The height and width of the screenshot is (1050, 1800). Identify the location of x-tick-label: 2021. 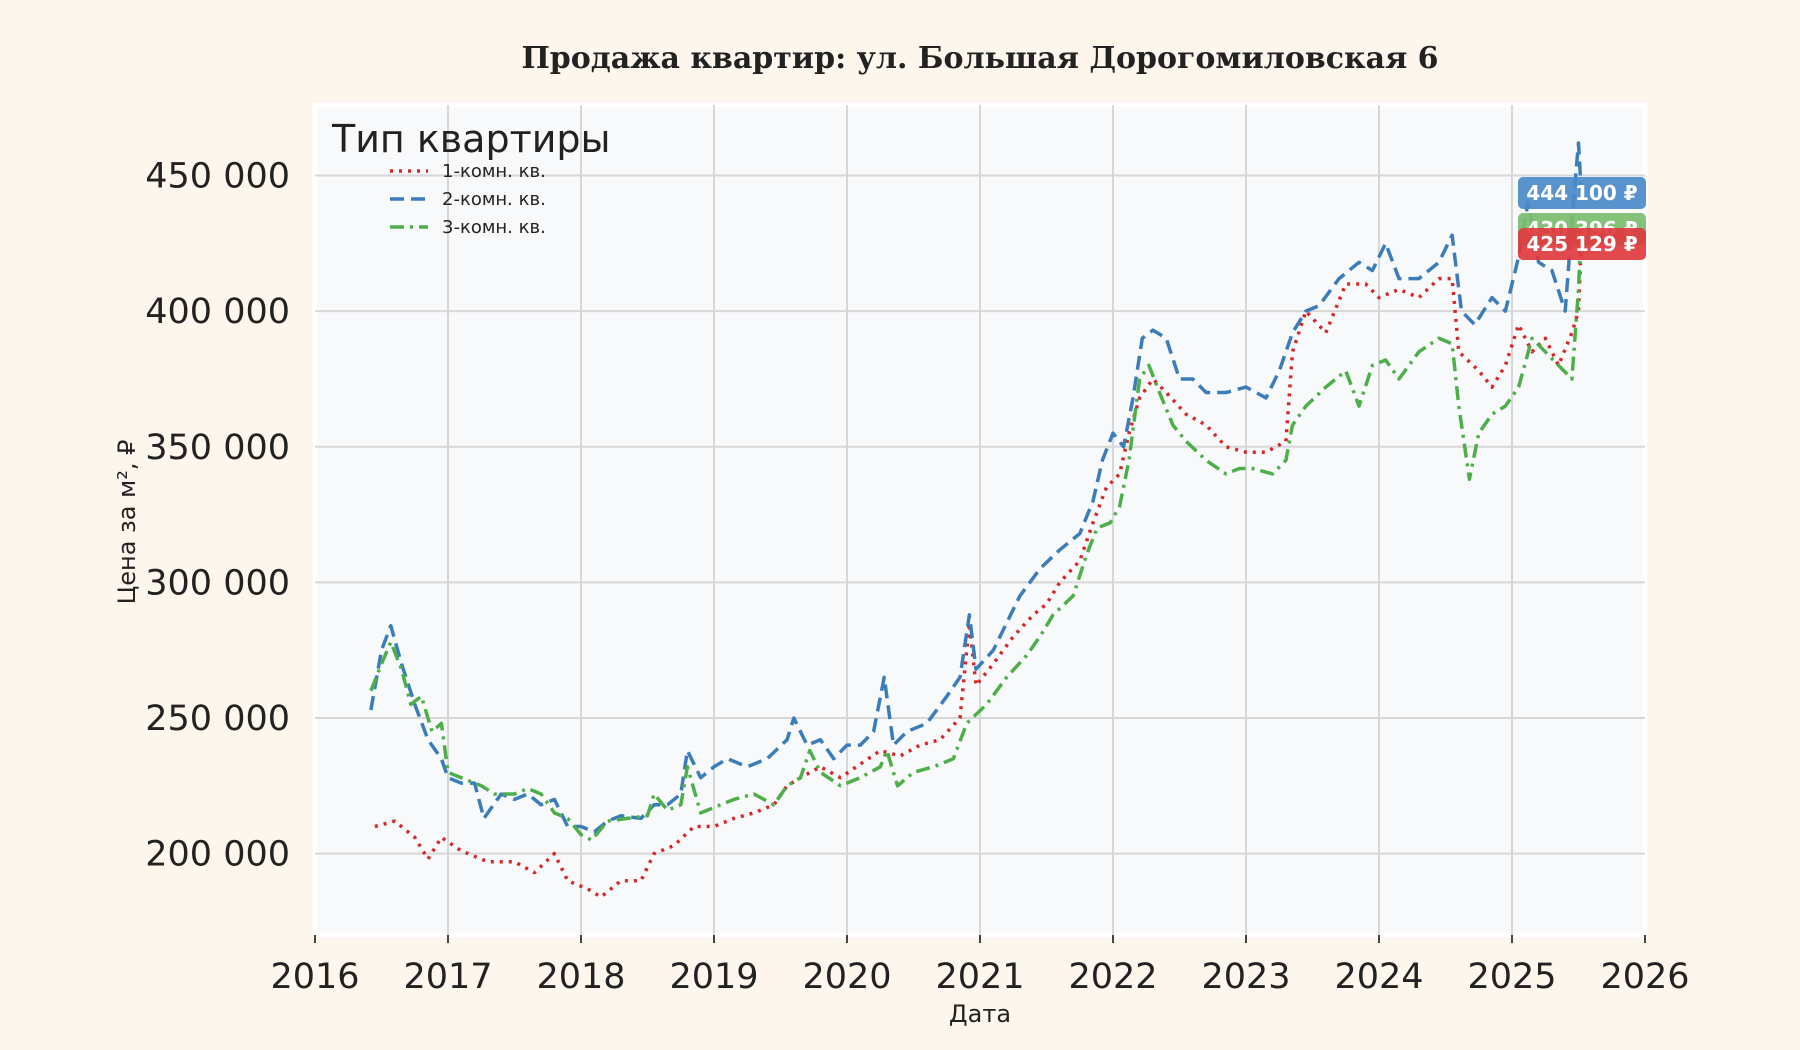
(979, 977).